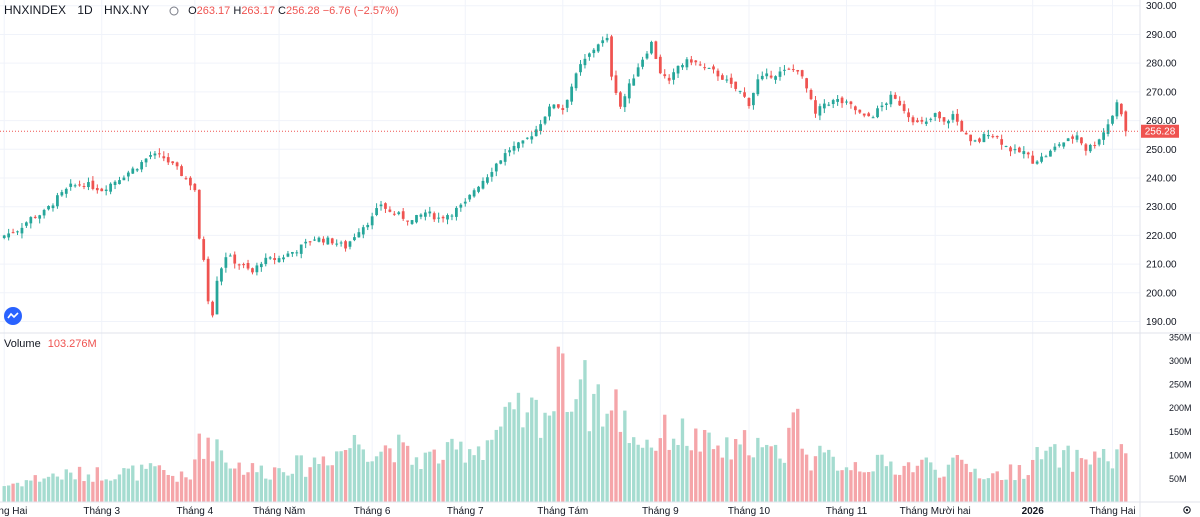 The height and width of the screenshot is (517, 1200). Describe the element at coordinates (935, 511) in the screenshot. I see `time-tick-label: Tháng Mười hai` at that location.